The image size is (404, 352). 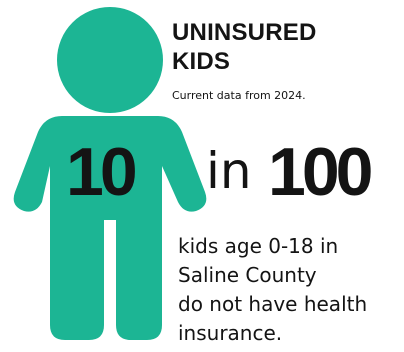 What do you see at coordinates (77, 272) in the screenshot?
I see `figure-left-leg` at bounding box center [77, 272].